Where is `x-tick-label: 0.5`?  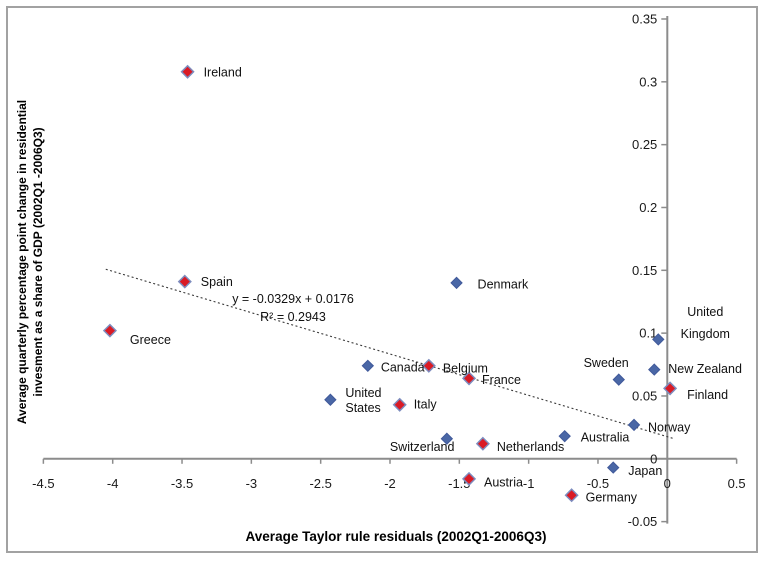
x-tick-label: 0.5 is located at coordinates (737, 483).